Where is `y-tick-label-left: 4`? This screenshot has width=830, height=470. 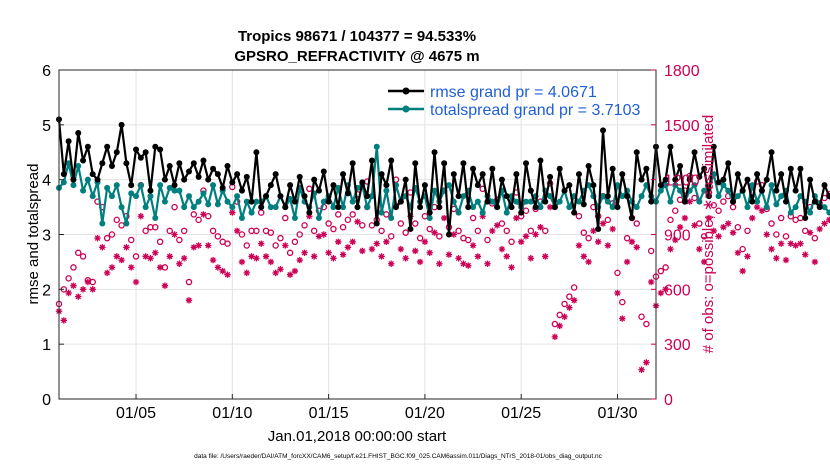 y-tick-label-left: 4 is located at coordinates (46, 181).